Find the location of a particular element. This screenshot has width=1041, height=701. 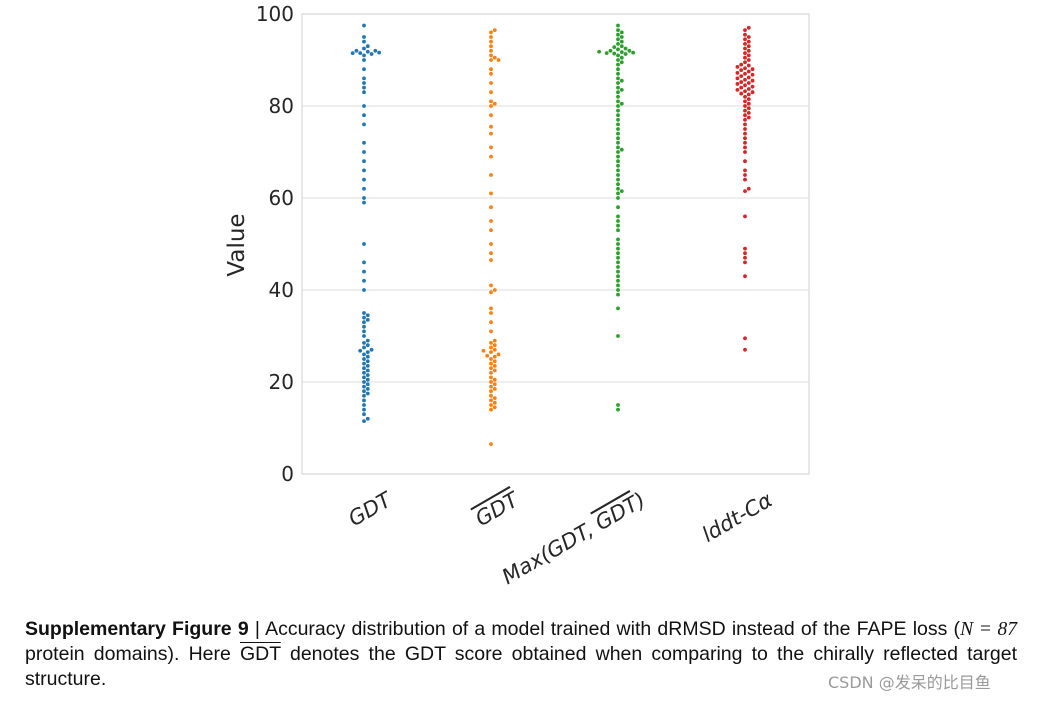

y-tick-20: 20 is located at coordinates (281, 382).